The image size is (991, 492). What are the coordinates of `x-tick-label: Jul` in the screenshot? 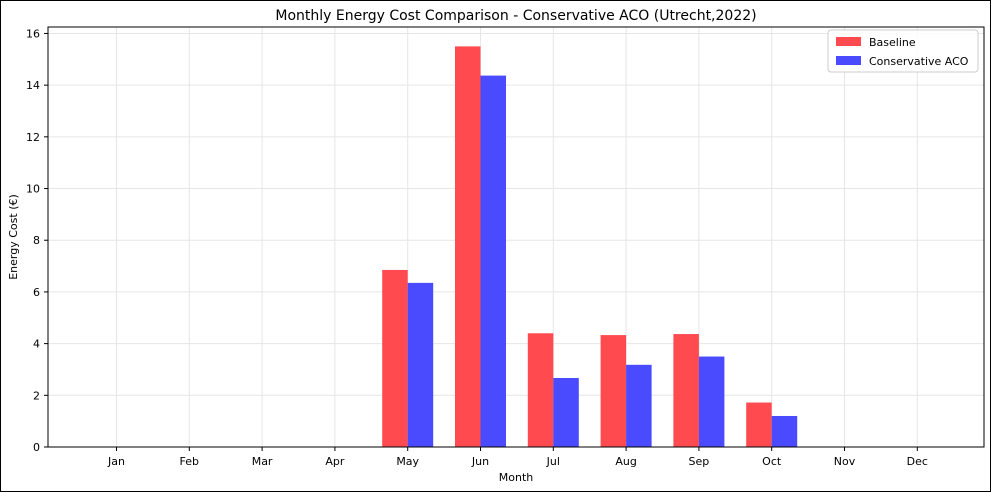 It's located at (553, 461).